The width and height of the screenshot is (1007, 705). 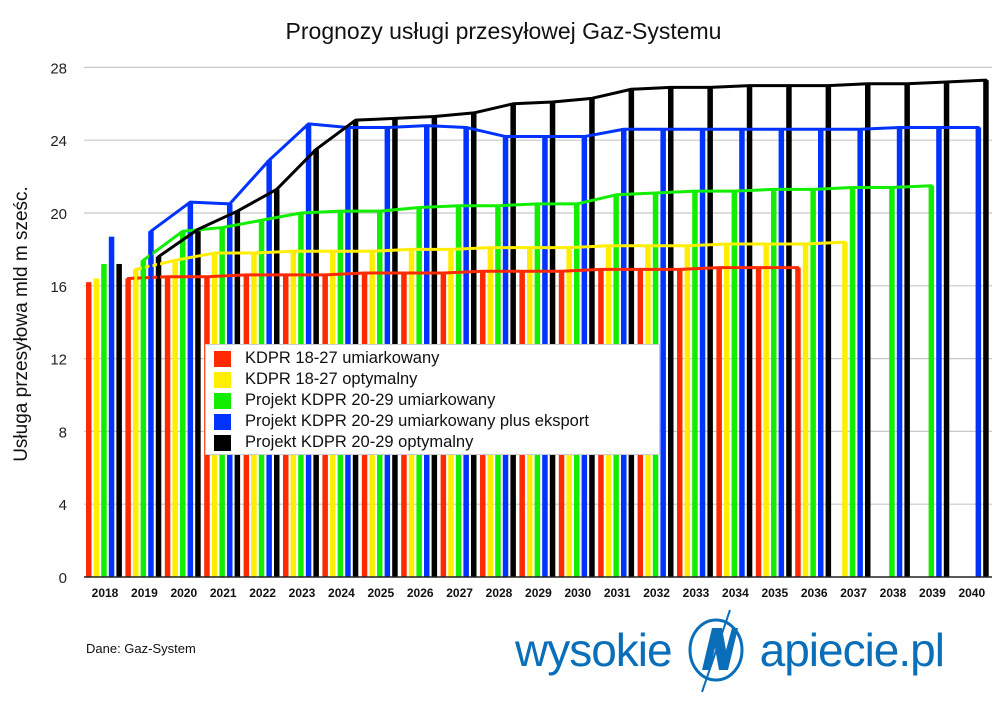 I want to click on legend-item: Projekt KDPR 20-29 optymalny, so click(x=436, y=442).